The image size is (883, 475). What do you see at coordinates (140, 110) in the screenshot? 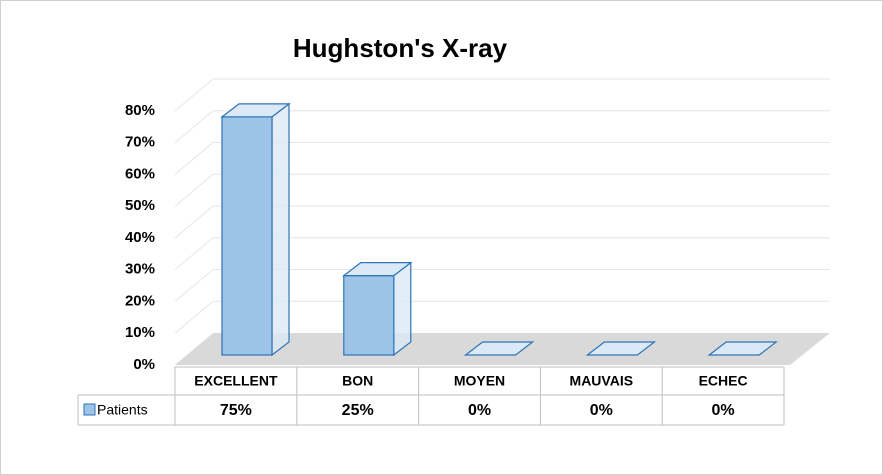
I see `y-tick-label: 80%` at bounding box center [140, 110].